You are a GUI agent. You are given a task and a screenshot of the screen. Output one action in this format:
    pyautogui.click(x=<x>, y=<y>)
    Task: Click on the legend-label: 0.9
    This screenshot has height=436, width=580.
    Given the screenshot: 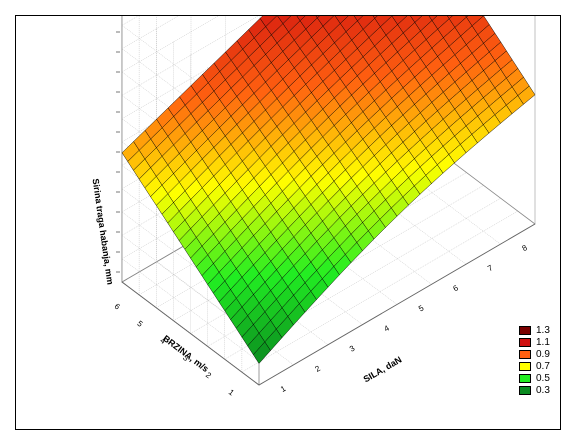 What is the action you would take?
    pyautogui.click(x=543, y=354)
    